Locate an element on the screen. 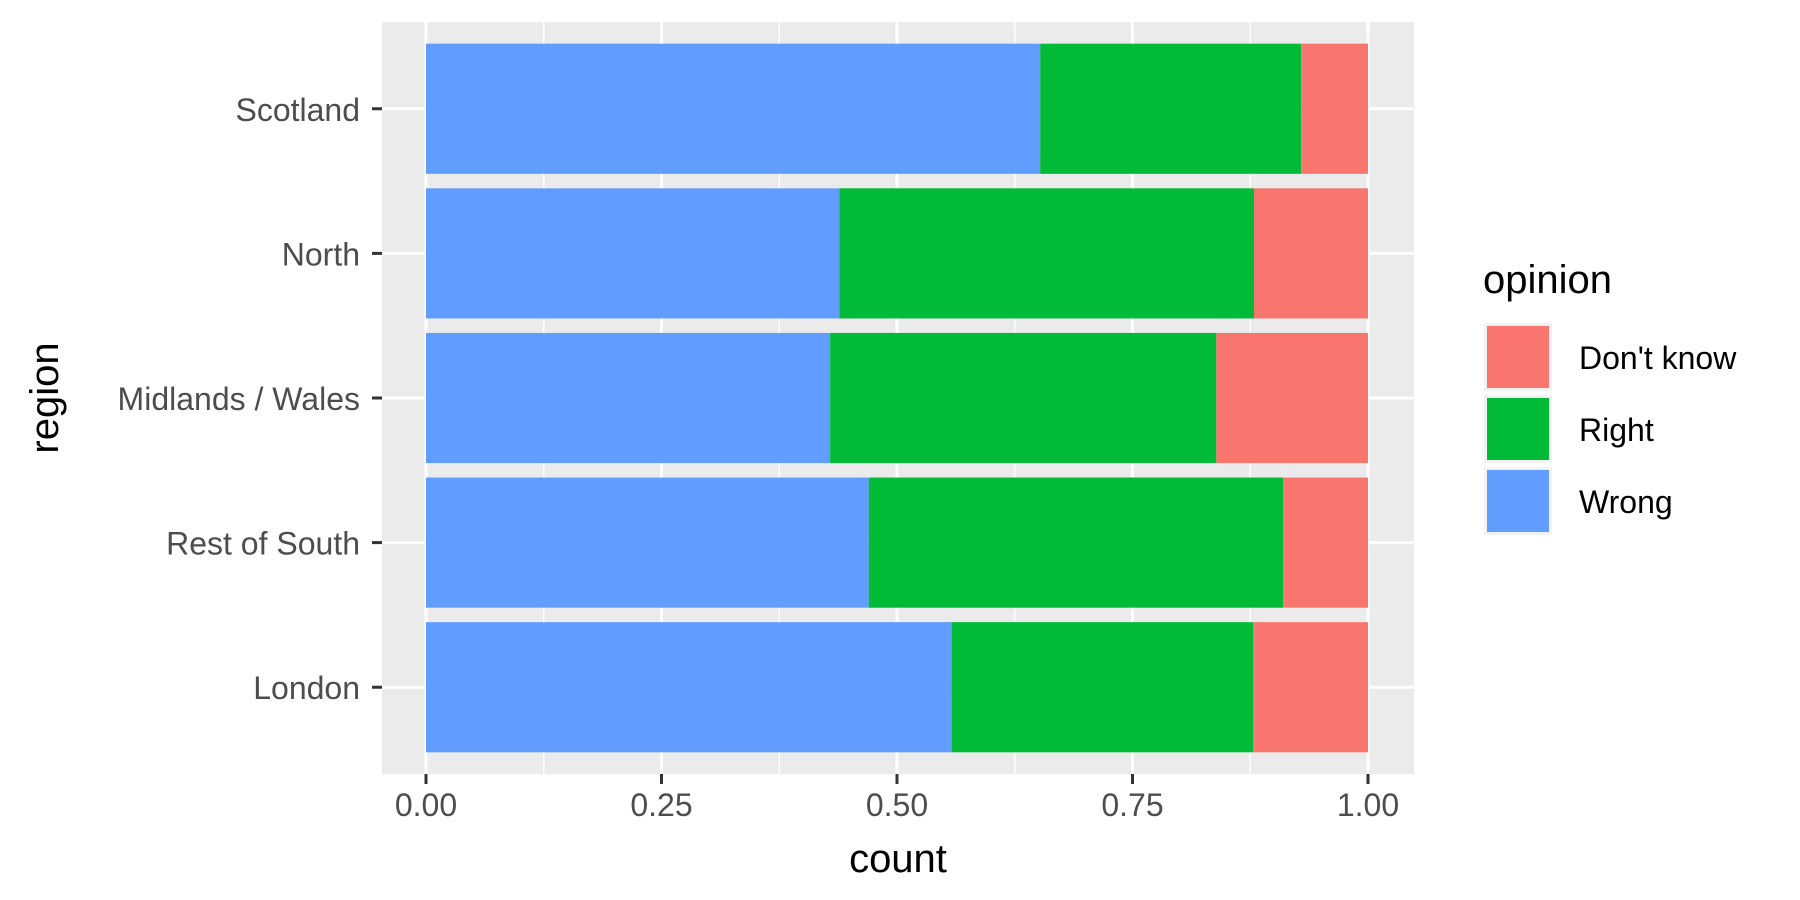 This screenshot has width=1800, height=900. x-axis: 0.00 0.25 0.50 0.75 1.00 is located at coordinates (897, 798).